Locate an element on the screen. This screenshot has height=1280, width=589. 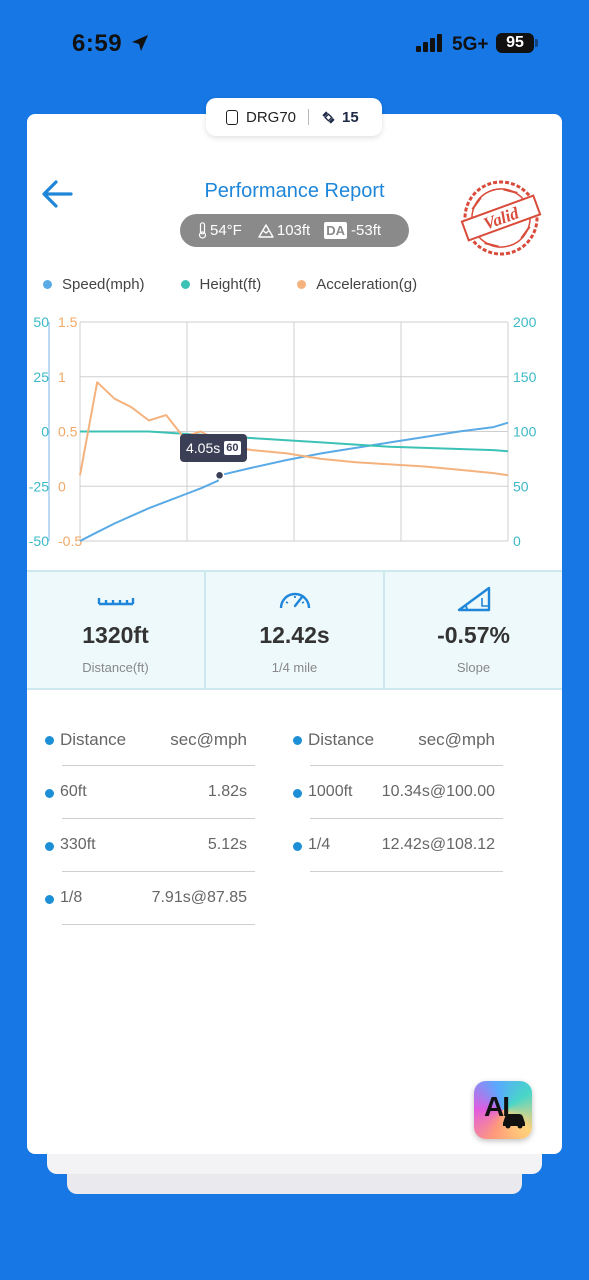
slope-icon is located at coordinates (473, 599).